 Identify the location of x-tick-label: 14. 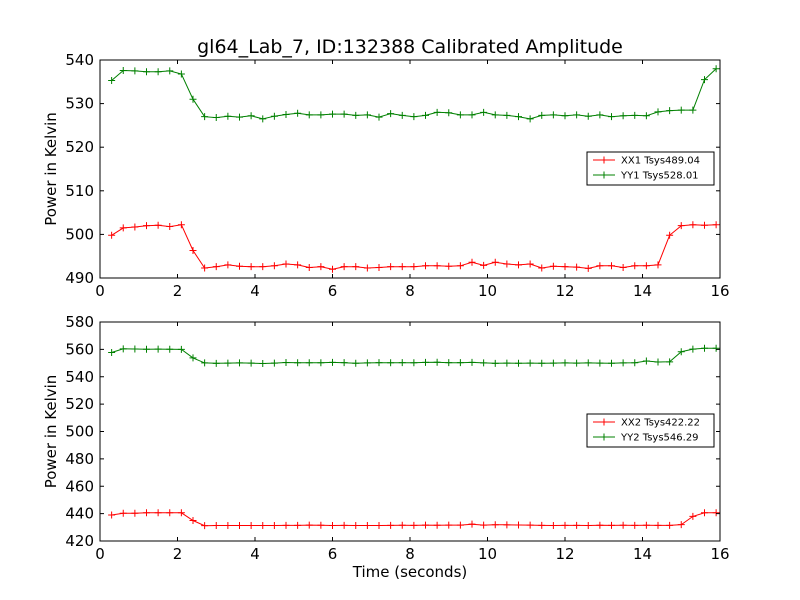
(642, 554).